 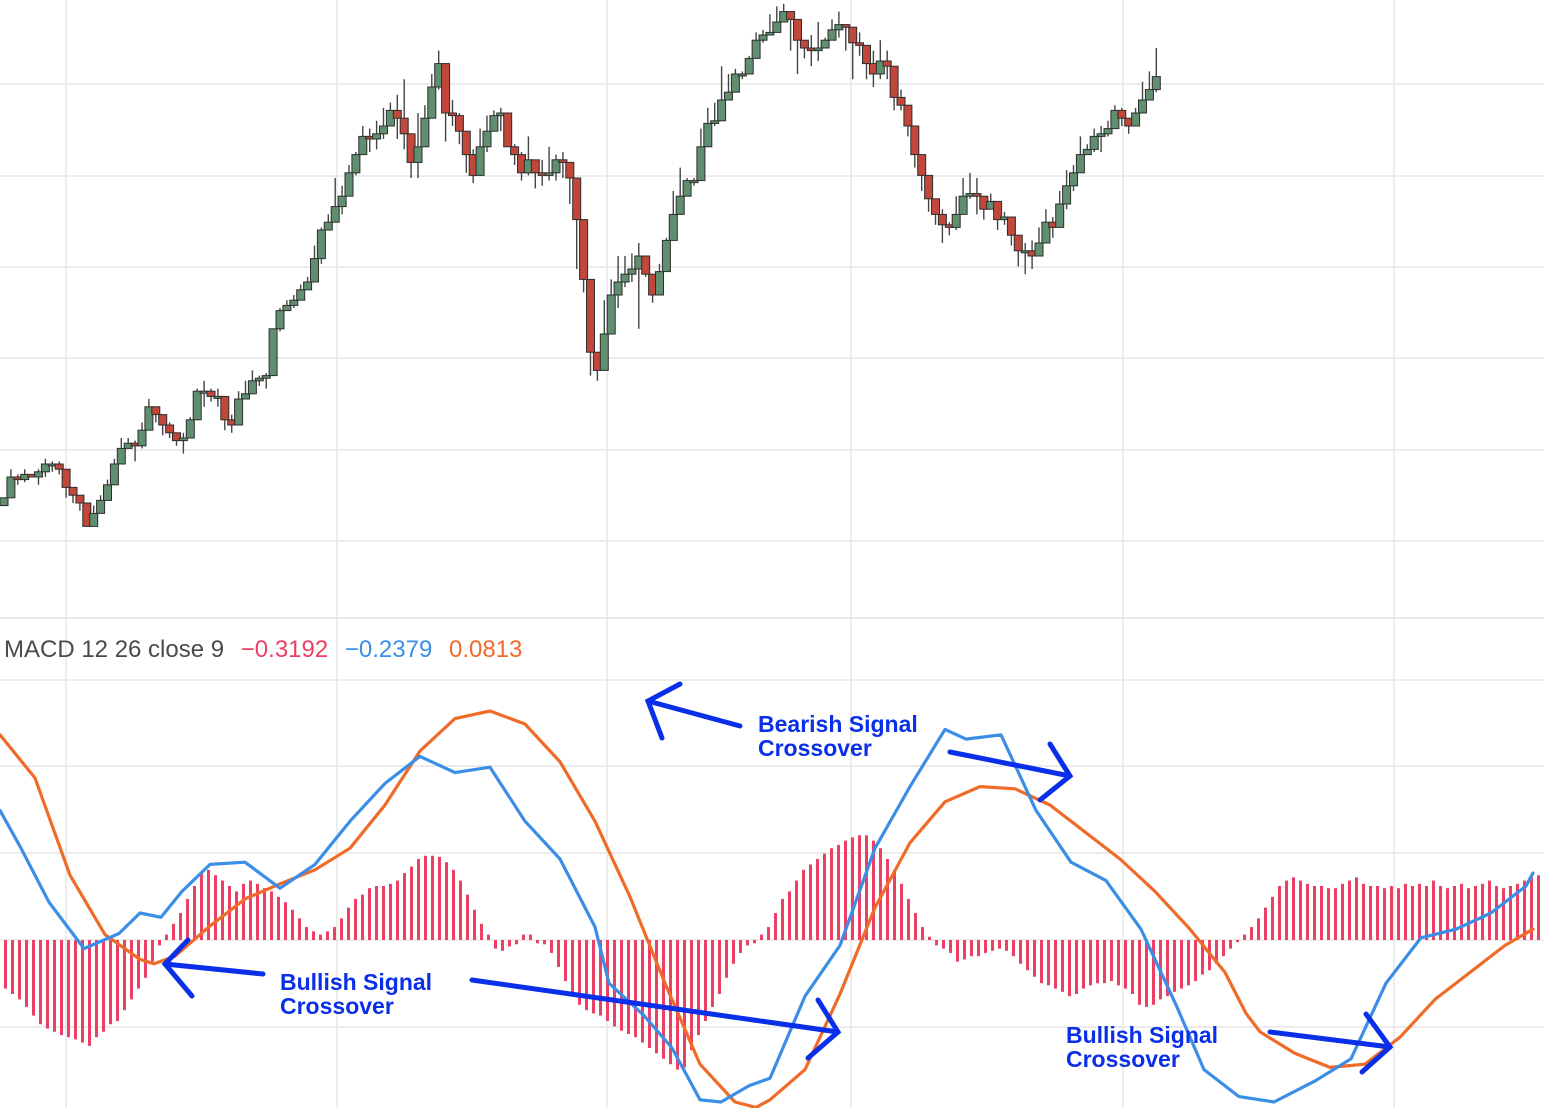 What do you see at coordinates (356, 994) in the screenshot?
I see `annotation-bullish-crossover-1: Bullish Signal Crossover` at bounding box center [356, 994].